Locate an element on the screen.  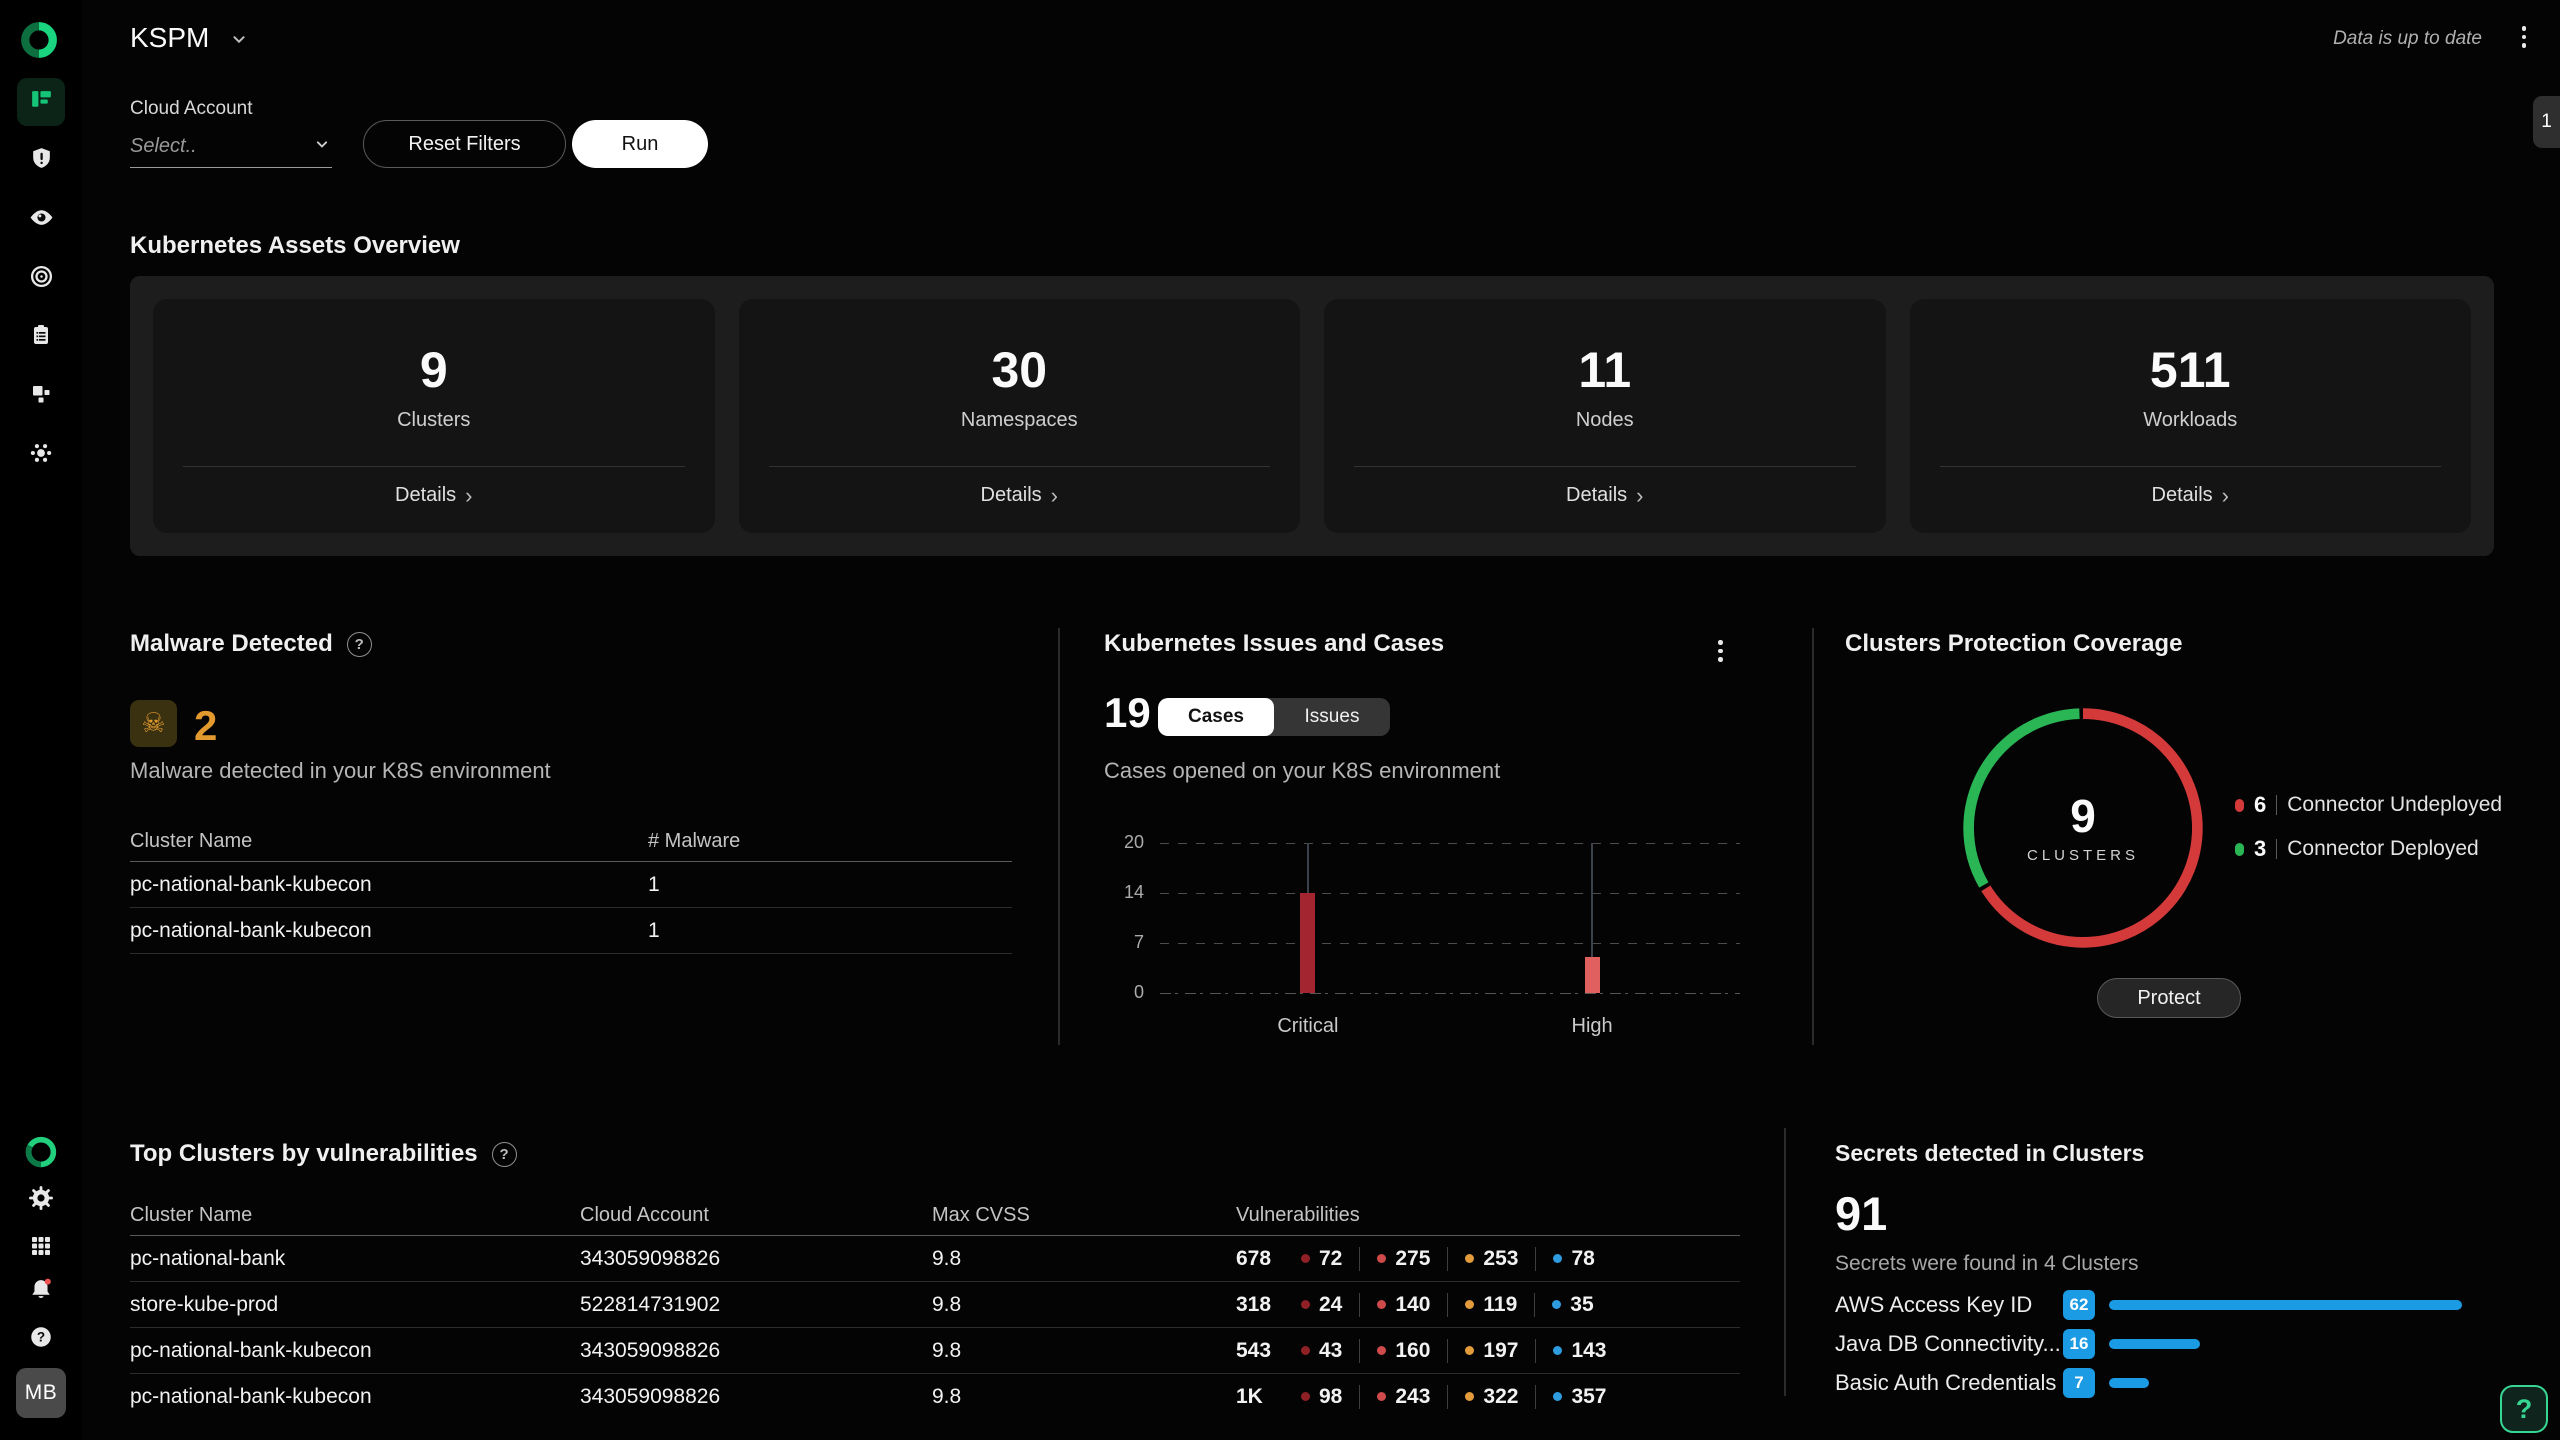
column-header: Cloud Account is located at coordinates (644, 1215).